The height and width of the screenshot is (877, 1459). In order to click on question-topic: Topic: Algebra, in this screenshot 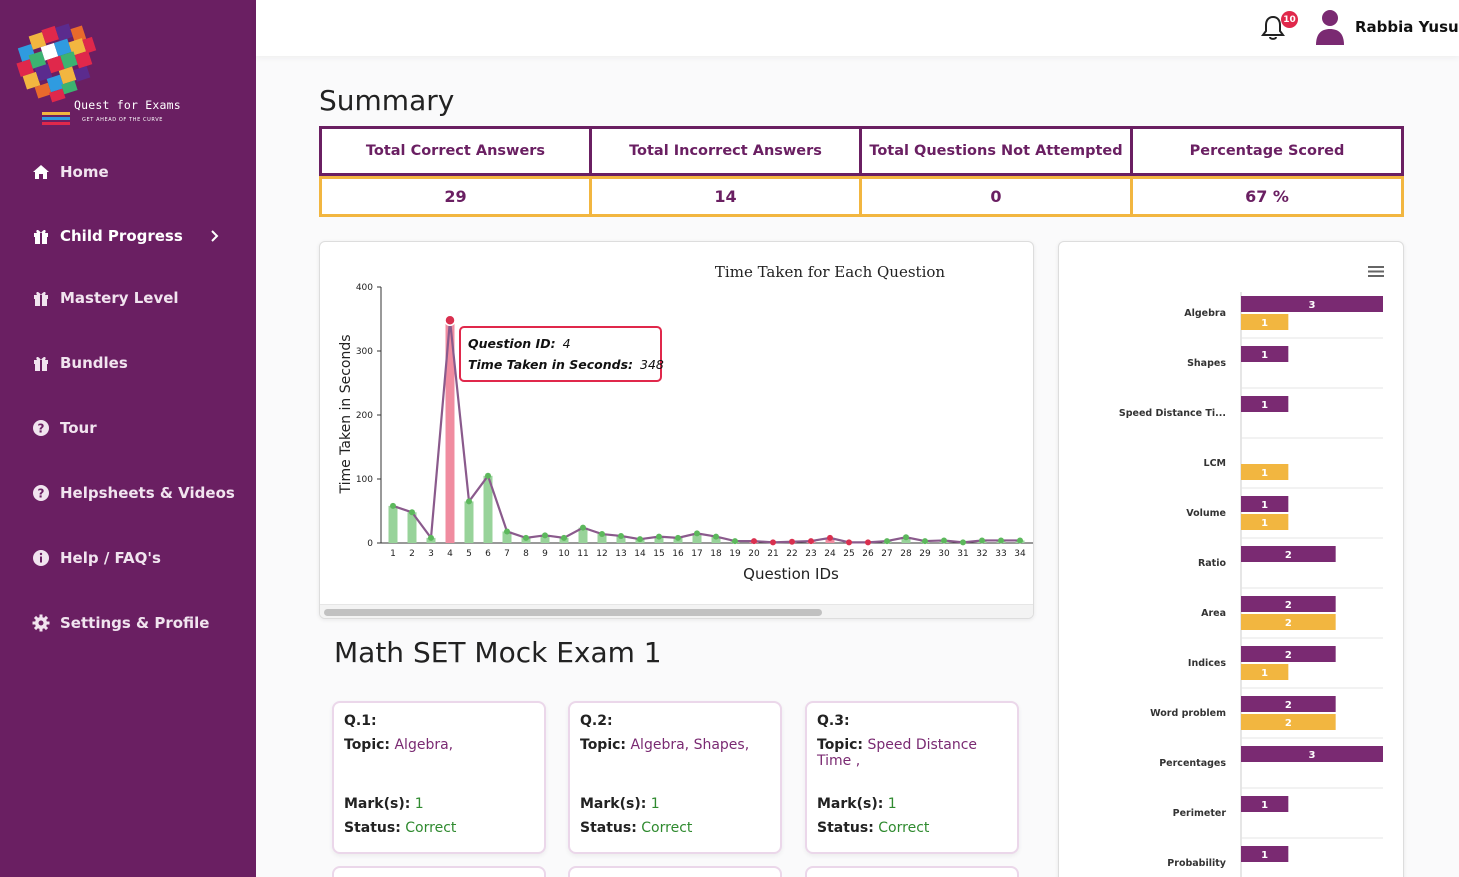, I will do `click(399, 745)`.